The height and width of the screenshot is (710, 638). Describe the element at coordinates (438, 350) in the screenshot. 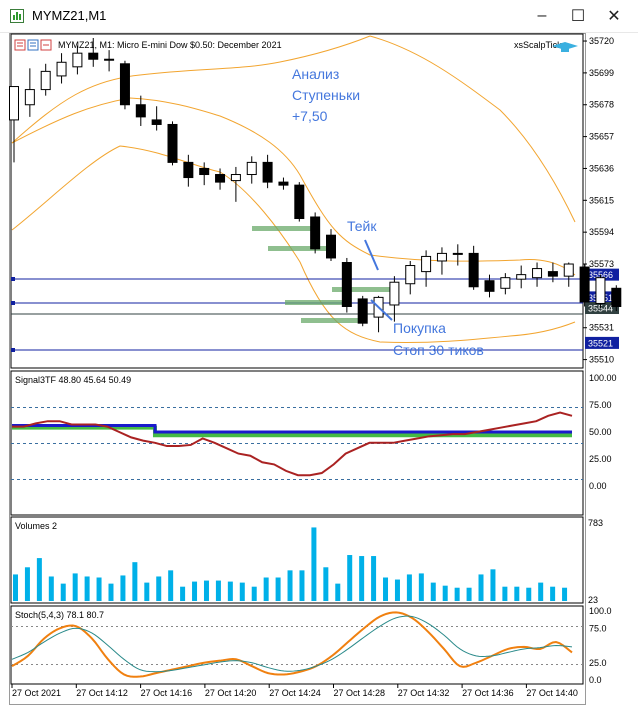

I see `stop-annotation: Стоп 30 тиков` at that location.